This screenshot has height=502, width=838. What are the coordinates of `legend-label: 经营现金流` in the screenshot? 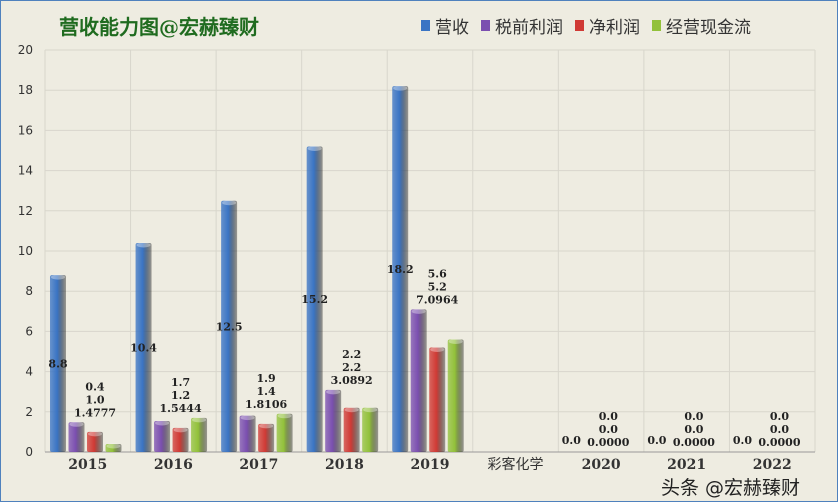 It's located at (708, 28).